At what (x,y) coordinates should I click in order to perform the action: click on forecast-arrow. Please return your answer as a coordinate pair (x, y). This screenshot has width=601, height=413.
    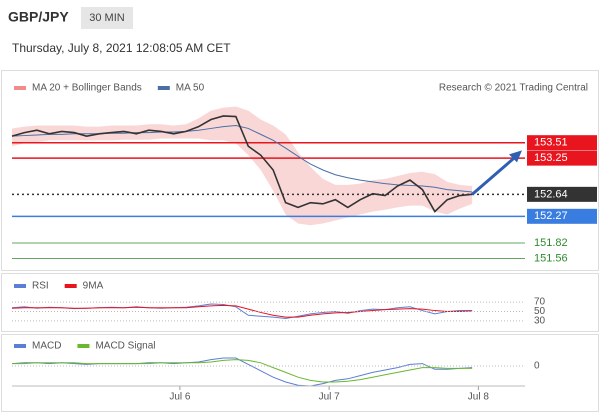
    Looking at the image, I should click on (494, 175).